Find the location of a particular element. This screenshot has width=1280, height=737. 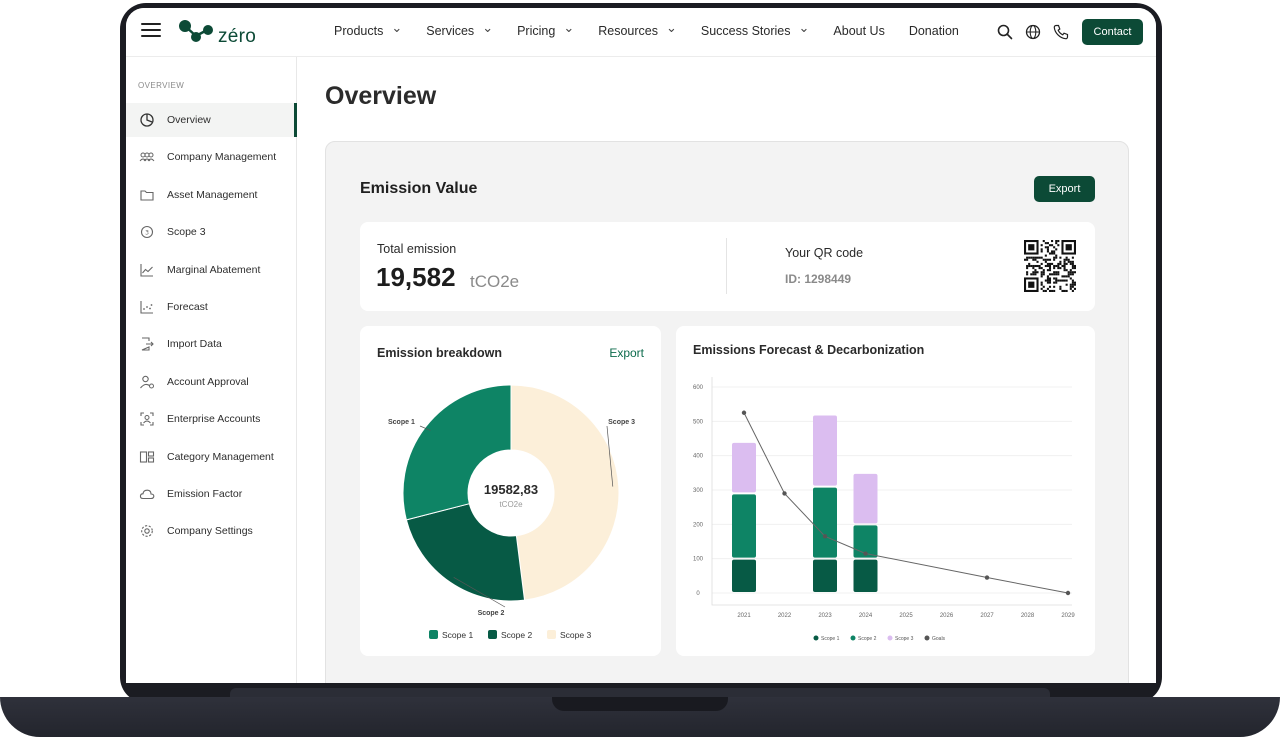

sidebar-item-emission-factor: Emission Factor is located at coordinates (211, 494).